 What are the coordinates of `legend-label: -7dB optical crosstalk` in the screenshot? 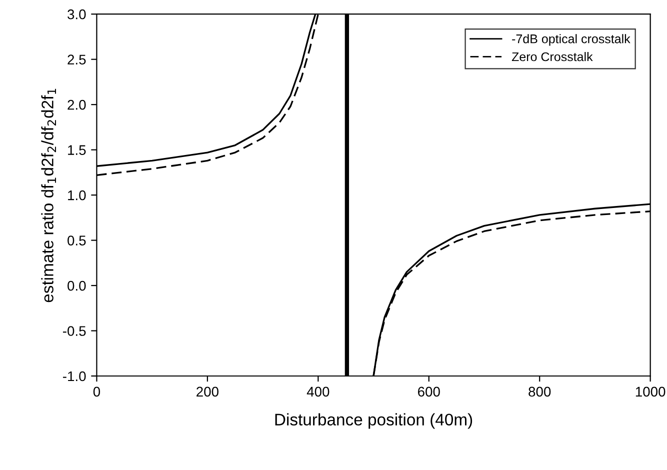 It's located at (571, 40).